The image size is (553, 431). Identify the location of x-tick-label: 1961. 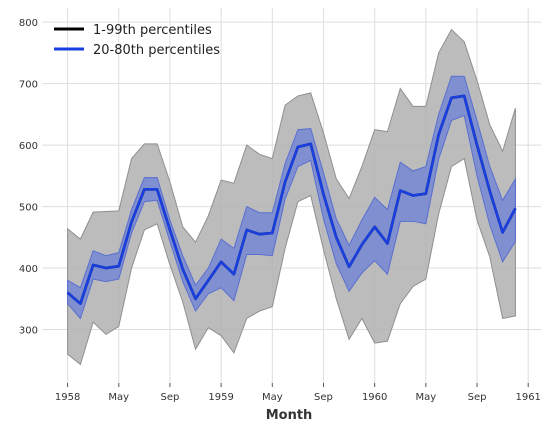
(527, 397).